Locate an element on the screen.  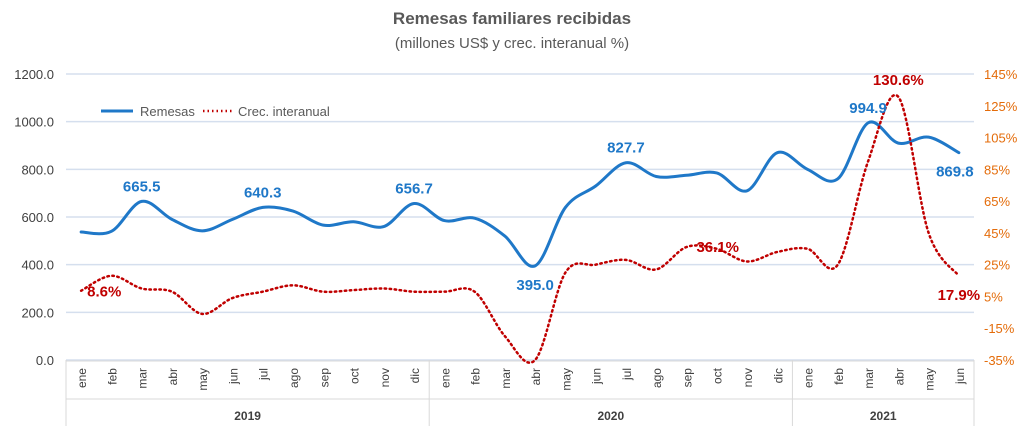
year-label: 2019 is located at coordinates (247, 416).